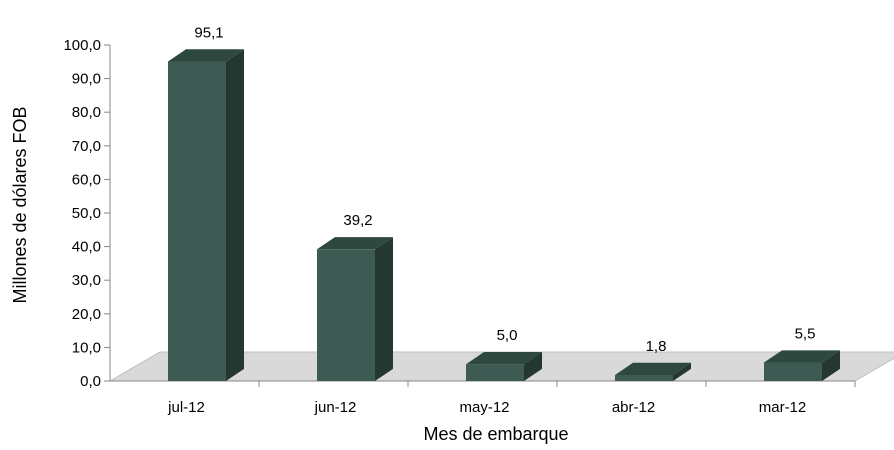 The width and height of the screenshot is (894, 450). Describe the element at coordinates (20, 204) in the screenshot. I see `y-axis-title: Millones de dólares FOB` at that location.